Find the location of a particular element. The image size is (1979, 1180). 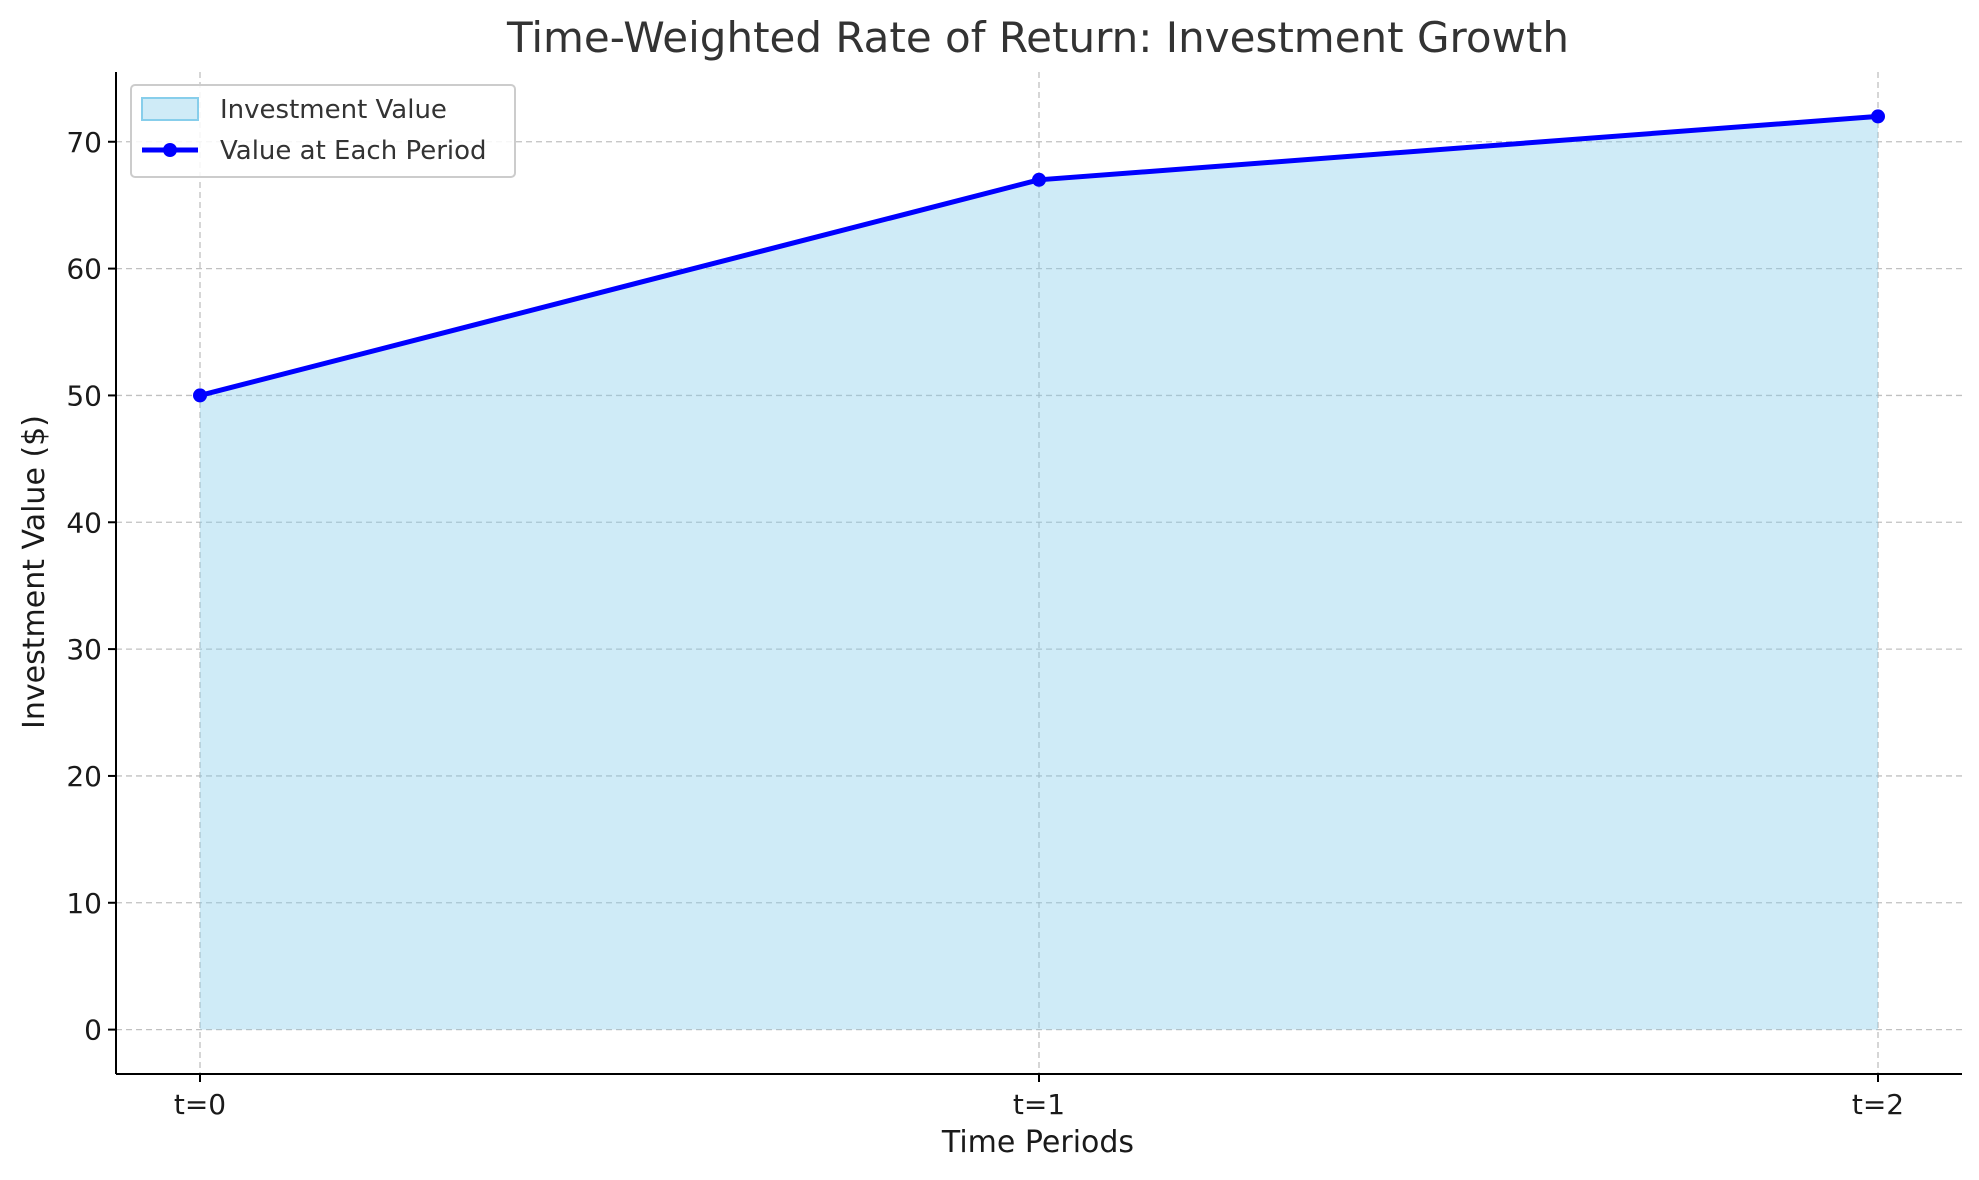

x-tick-label: t=0 is located at coordinates (200, 1104).